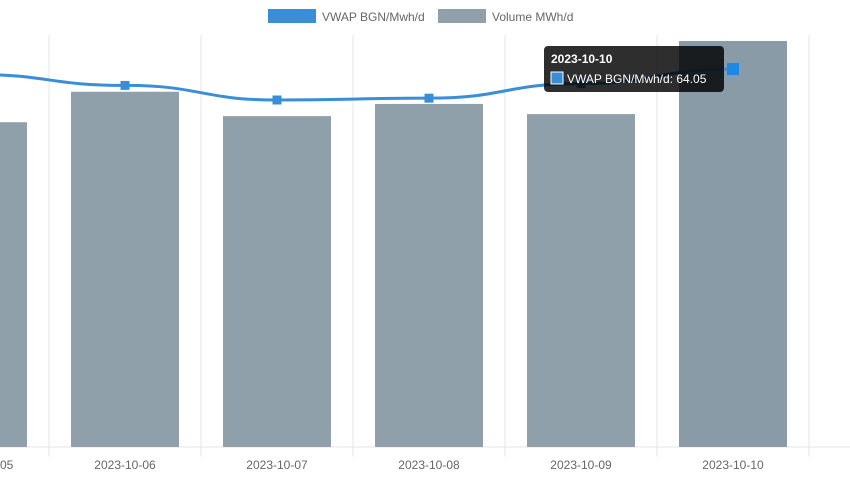 This screenshot has height=480, width=850. Describe the element at coordinates (462, 16) in the screenshot. I see `legend-swatch-volume` at that location.